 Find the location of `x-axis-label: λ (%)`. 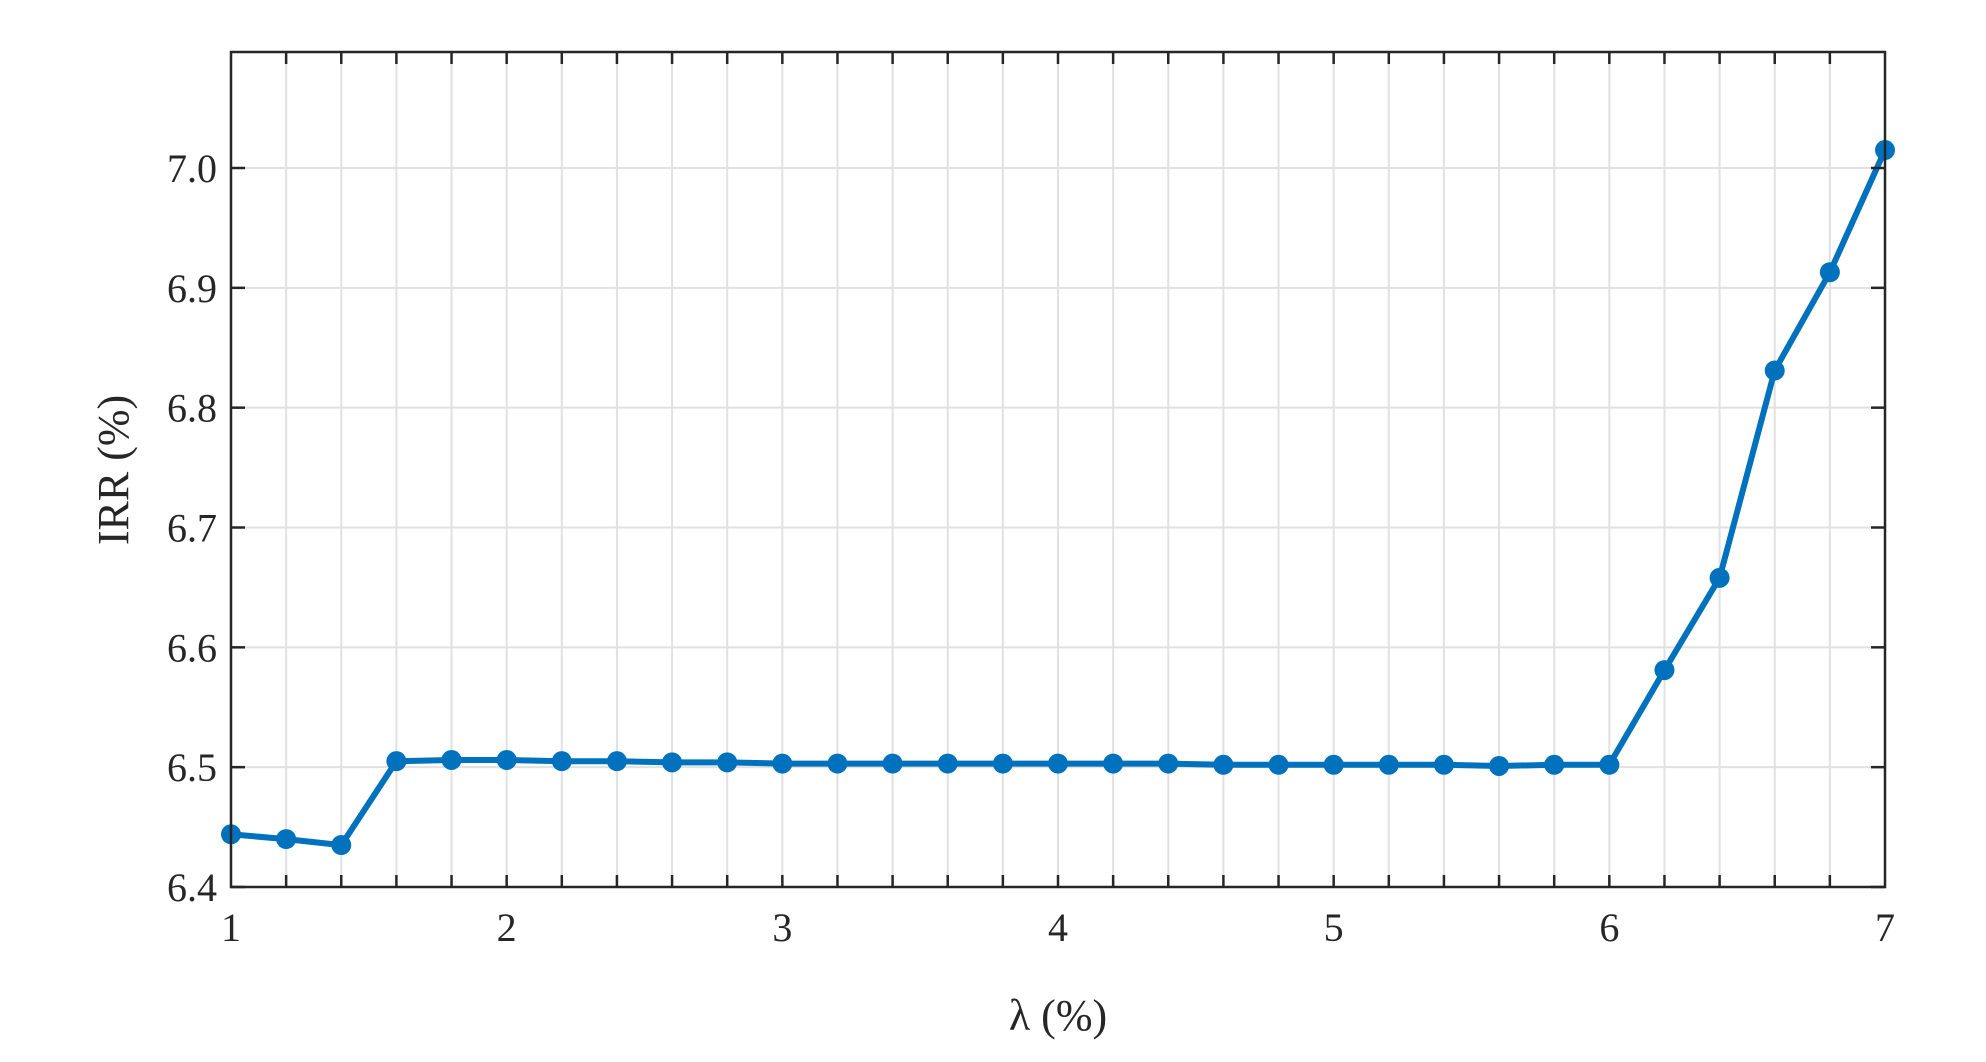

x-axis-label: λ (%) is located at coordinates (1058, 1015).